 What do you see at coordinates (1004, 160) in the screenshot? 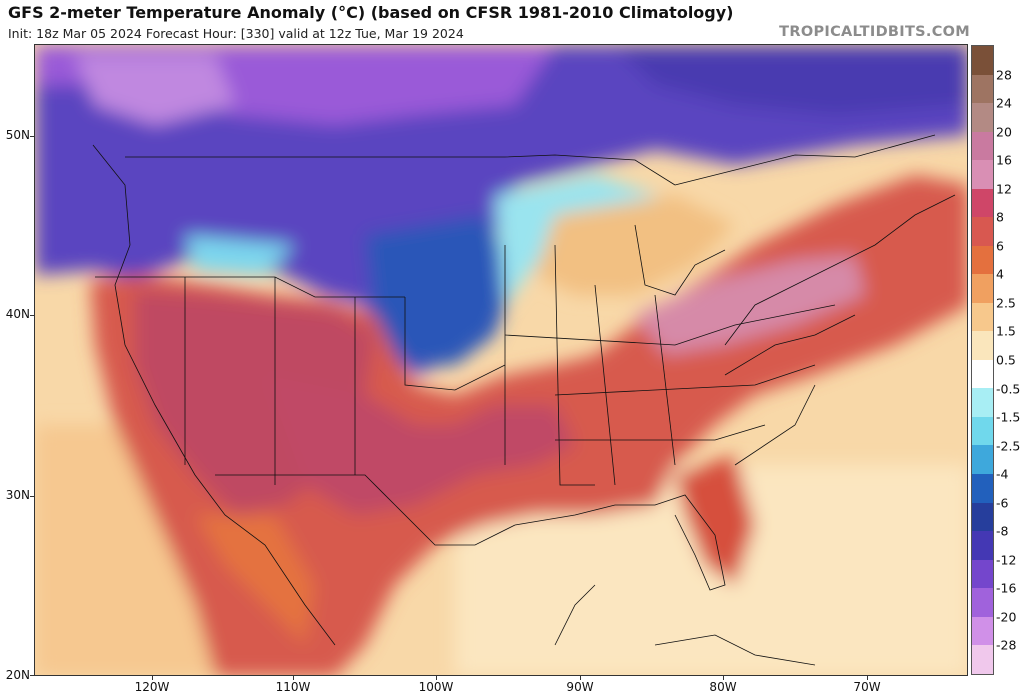
I see `colorbar-tick-label: 16` at bounding box center [1004, 160].